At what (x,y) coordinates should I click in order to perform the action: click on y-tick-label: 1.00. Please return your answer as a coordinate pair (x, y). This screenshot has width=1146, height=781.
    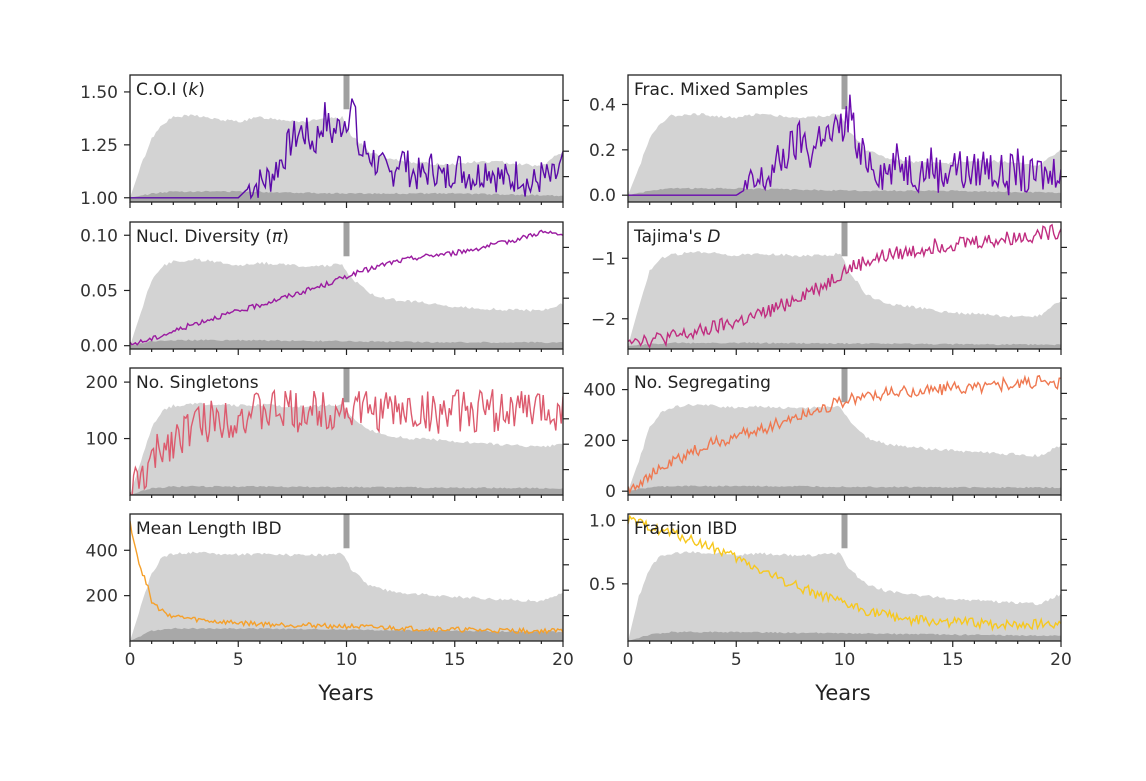
    Looking at the image, I should click on (99, 199).